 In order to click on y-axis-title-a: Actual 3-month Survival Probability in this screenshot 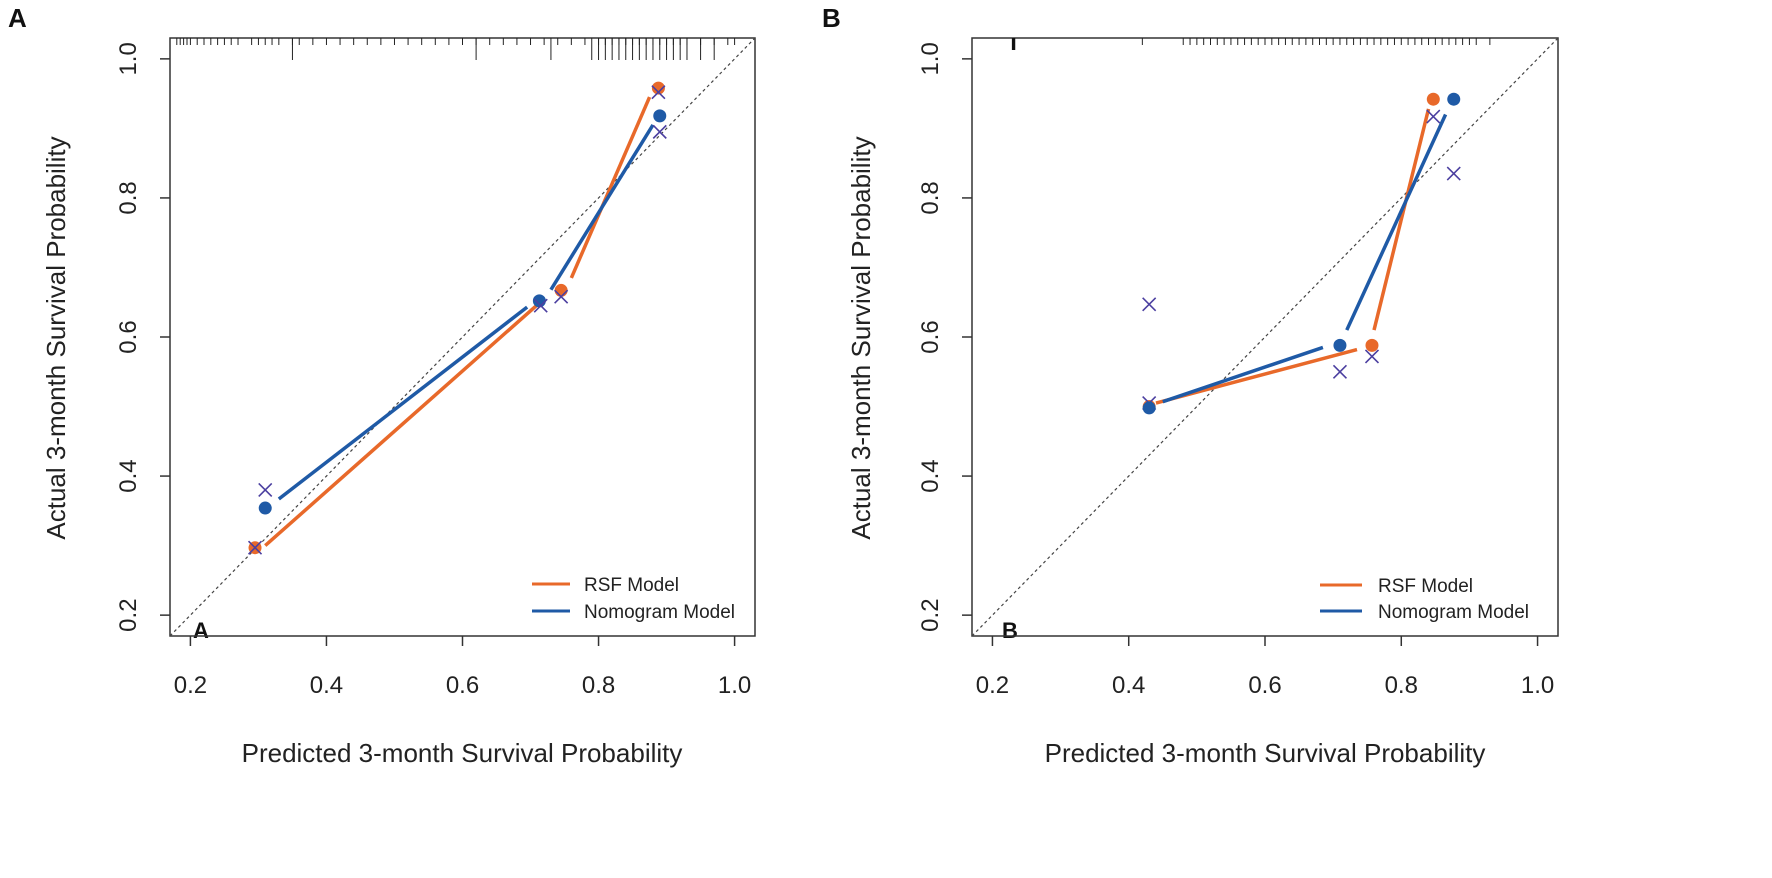, I will do `click(56, 337)`.